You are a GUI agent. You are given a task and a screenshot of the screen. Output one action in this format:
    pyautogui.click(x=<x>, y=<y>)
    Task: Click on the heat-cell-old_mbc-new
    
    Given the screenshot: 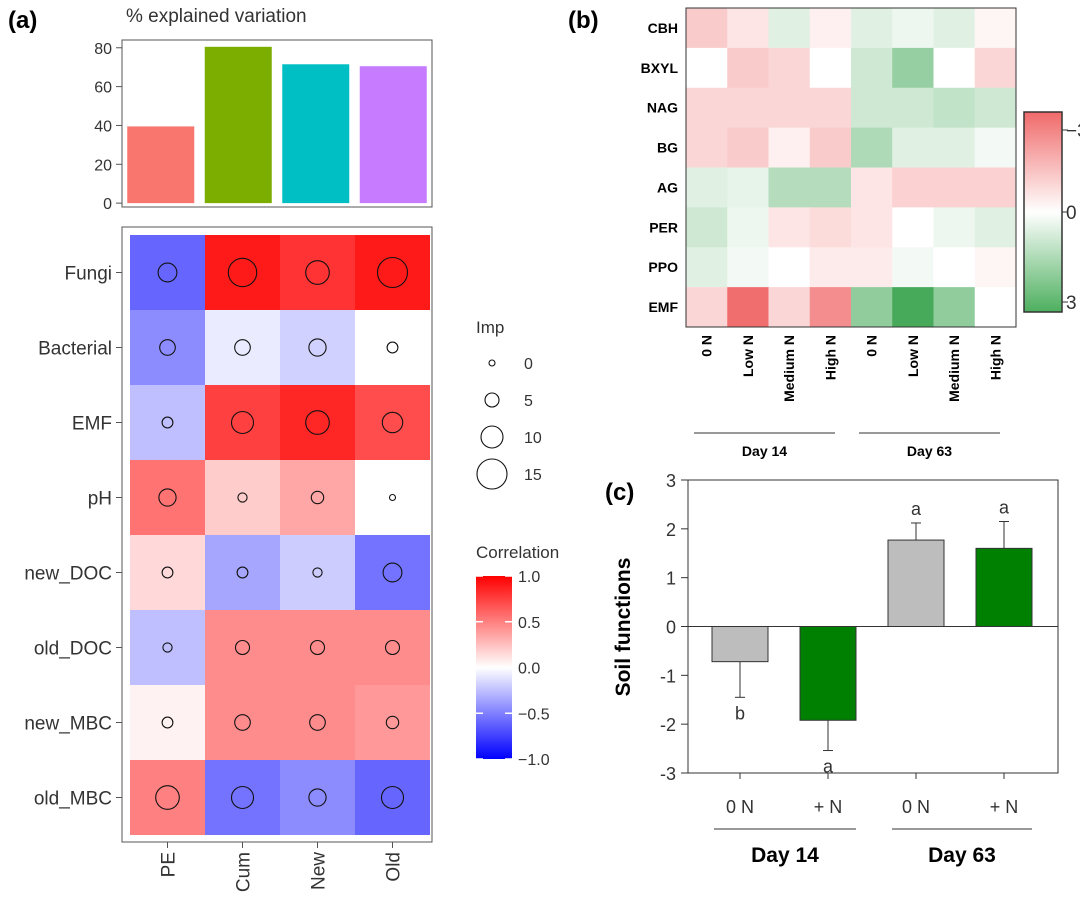 What is the action you would take?
    pyautogui.click(x=317, y=797)
    